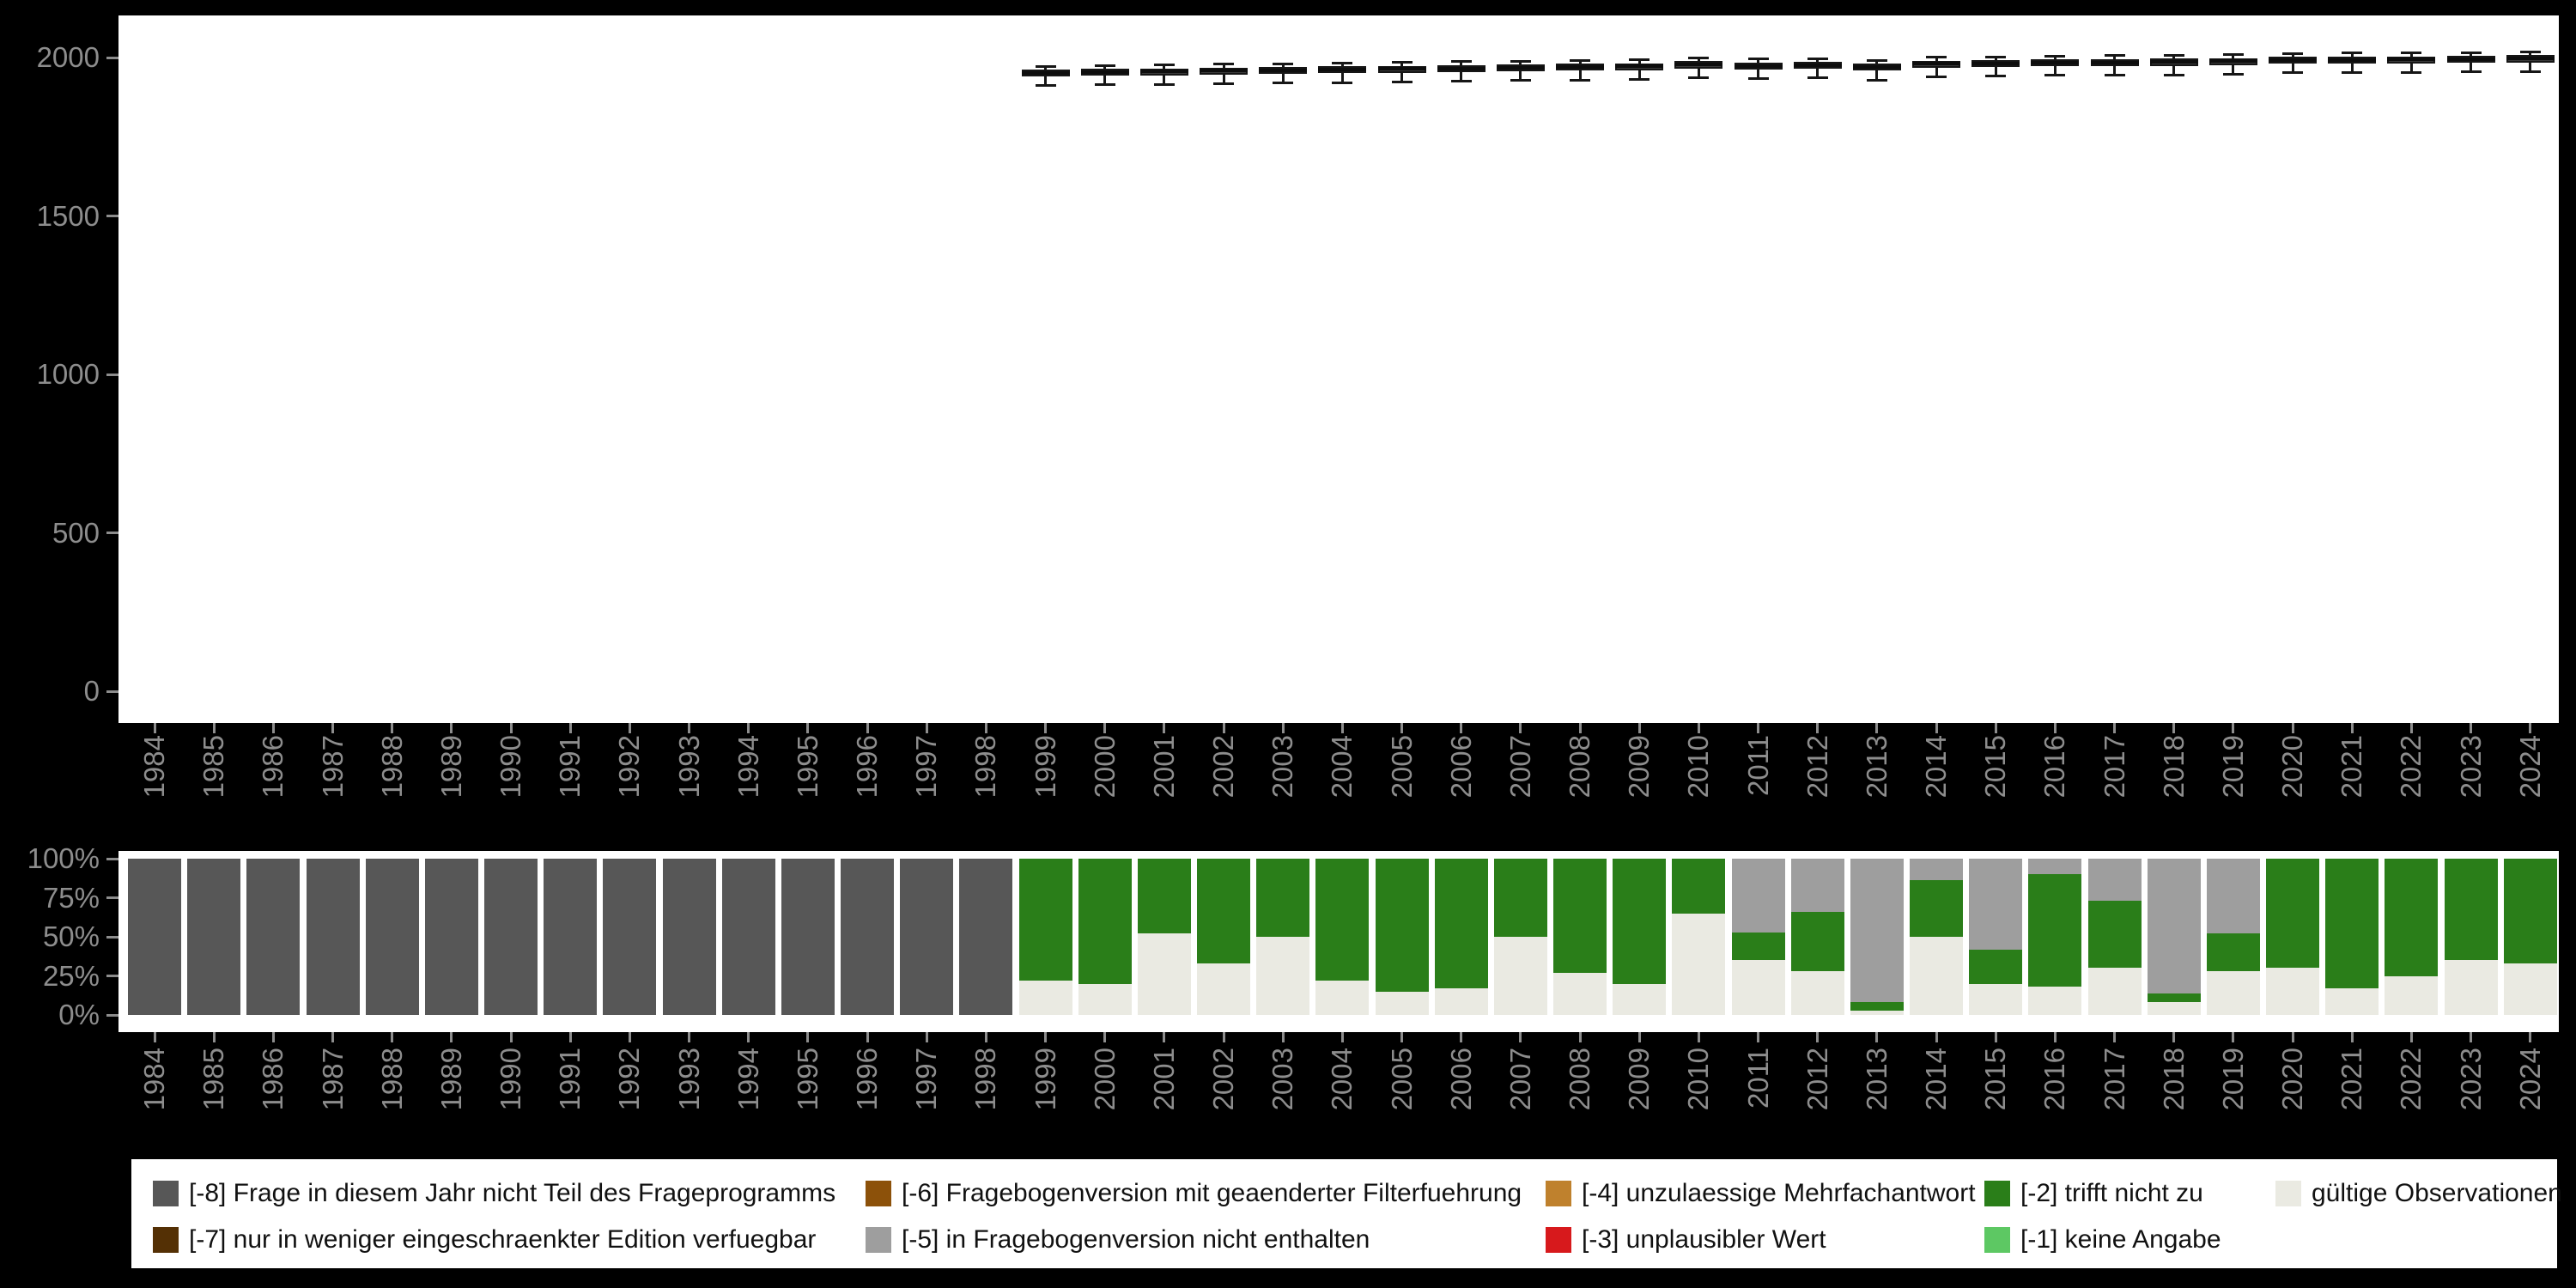  Describe the element at coordinates (1045, 767) in the screenshot. I see `x-tick-label: 1999` at that location.